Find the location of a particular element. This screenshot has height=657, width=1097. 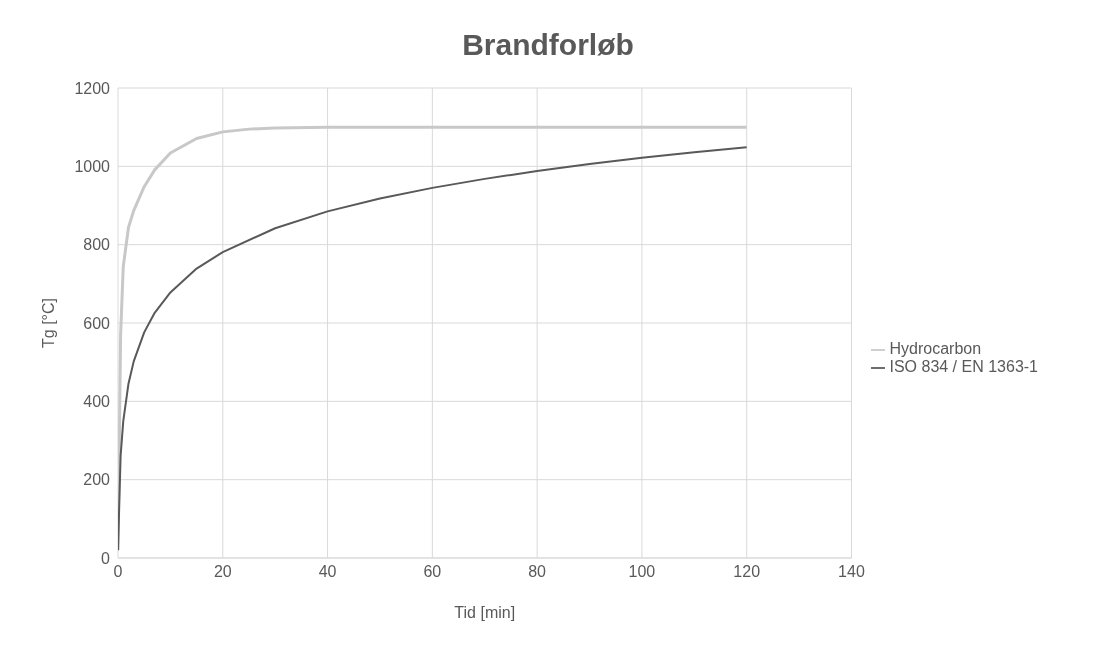

y-axis-title: Tg [°C] is located at coordinates (48, 323).